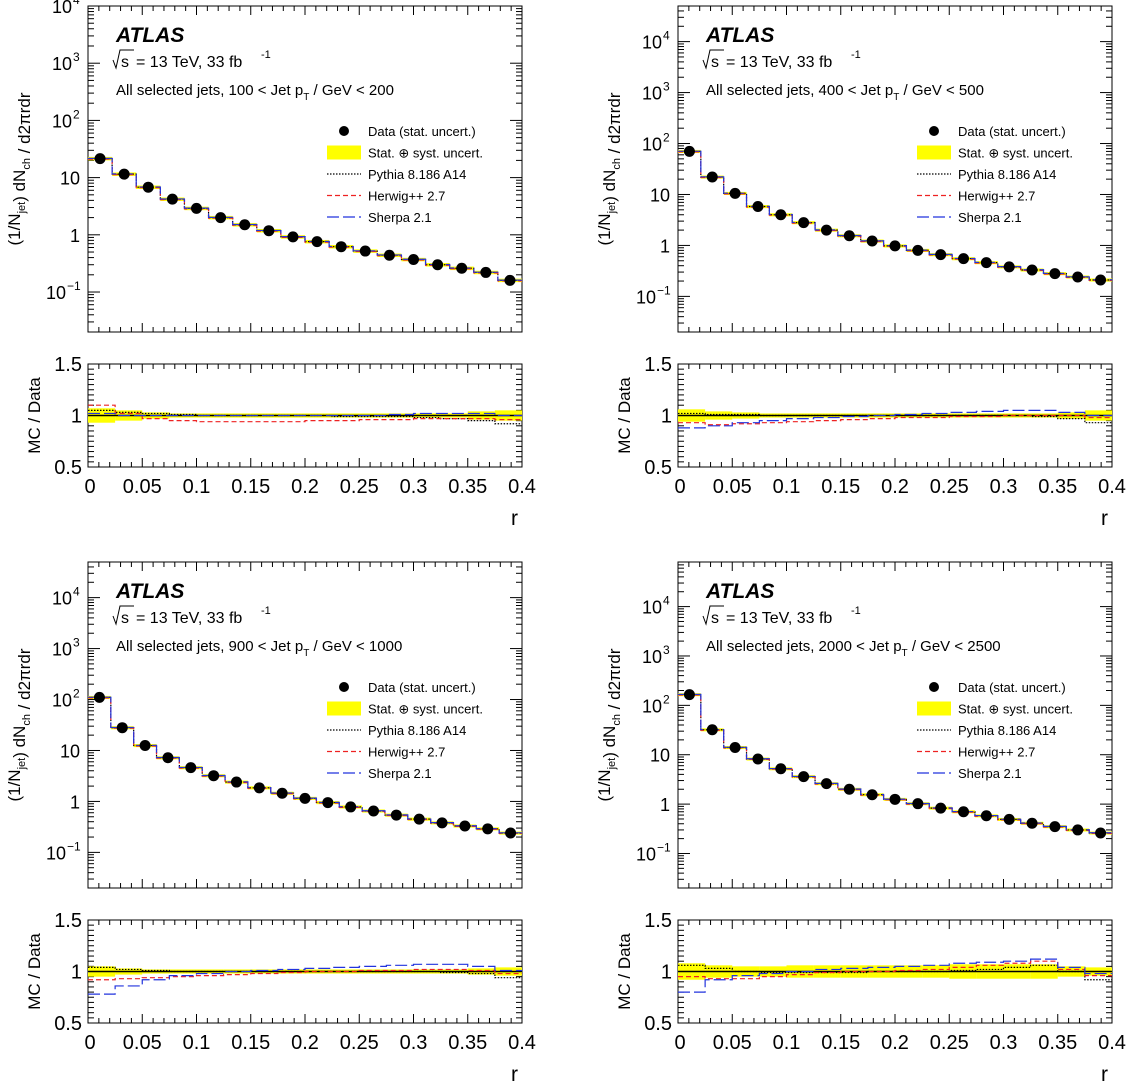 Image resolution: width=1139 pixels, height=1082 pixels. Describe the element at coordinates (804, 646) in the screenshot. I see `selection-main: All selected jets, 2000 < Jet p` at that location.